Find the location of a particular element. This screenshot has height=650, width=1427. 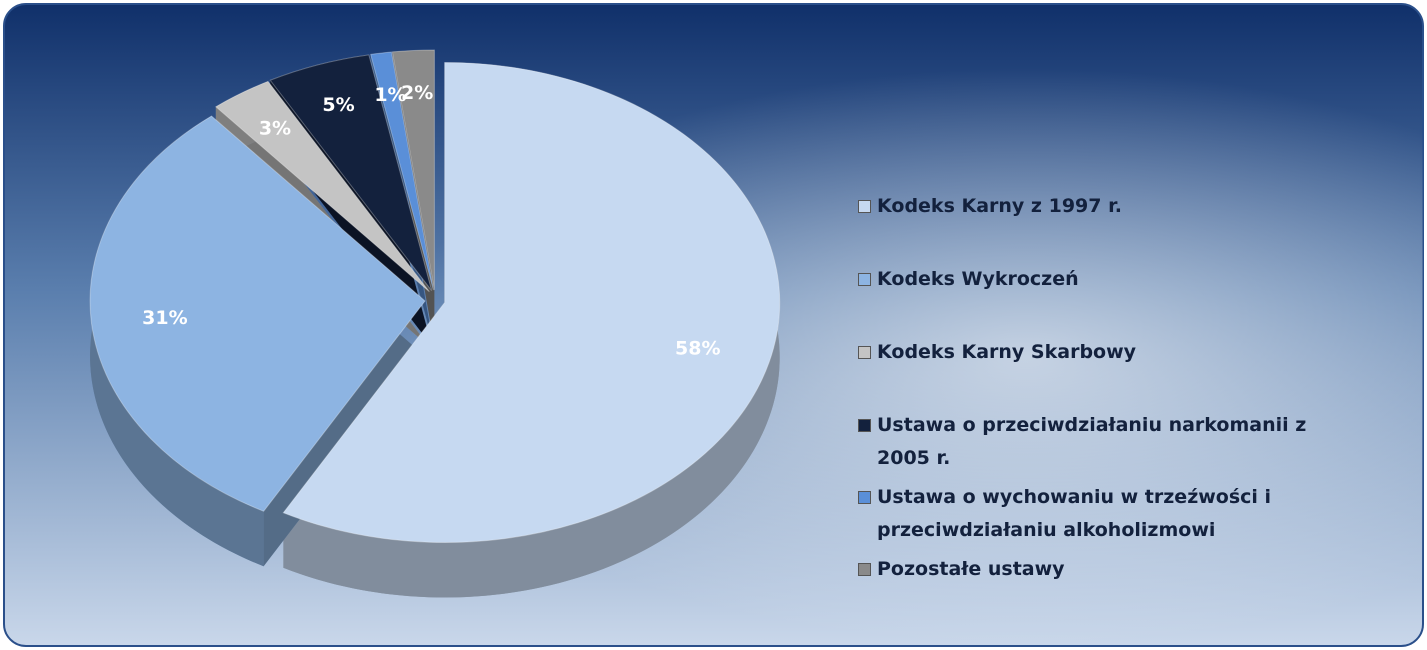

legend-item: Kodeks Karny z 1997 r. is located at coordinates (1098, 206).